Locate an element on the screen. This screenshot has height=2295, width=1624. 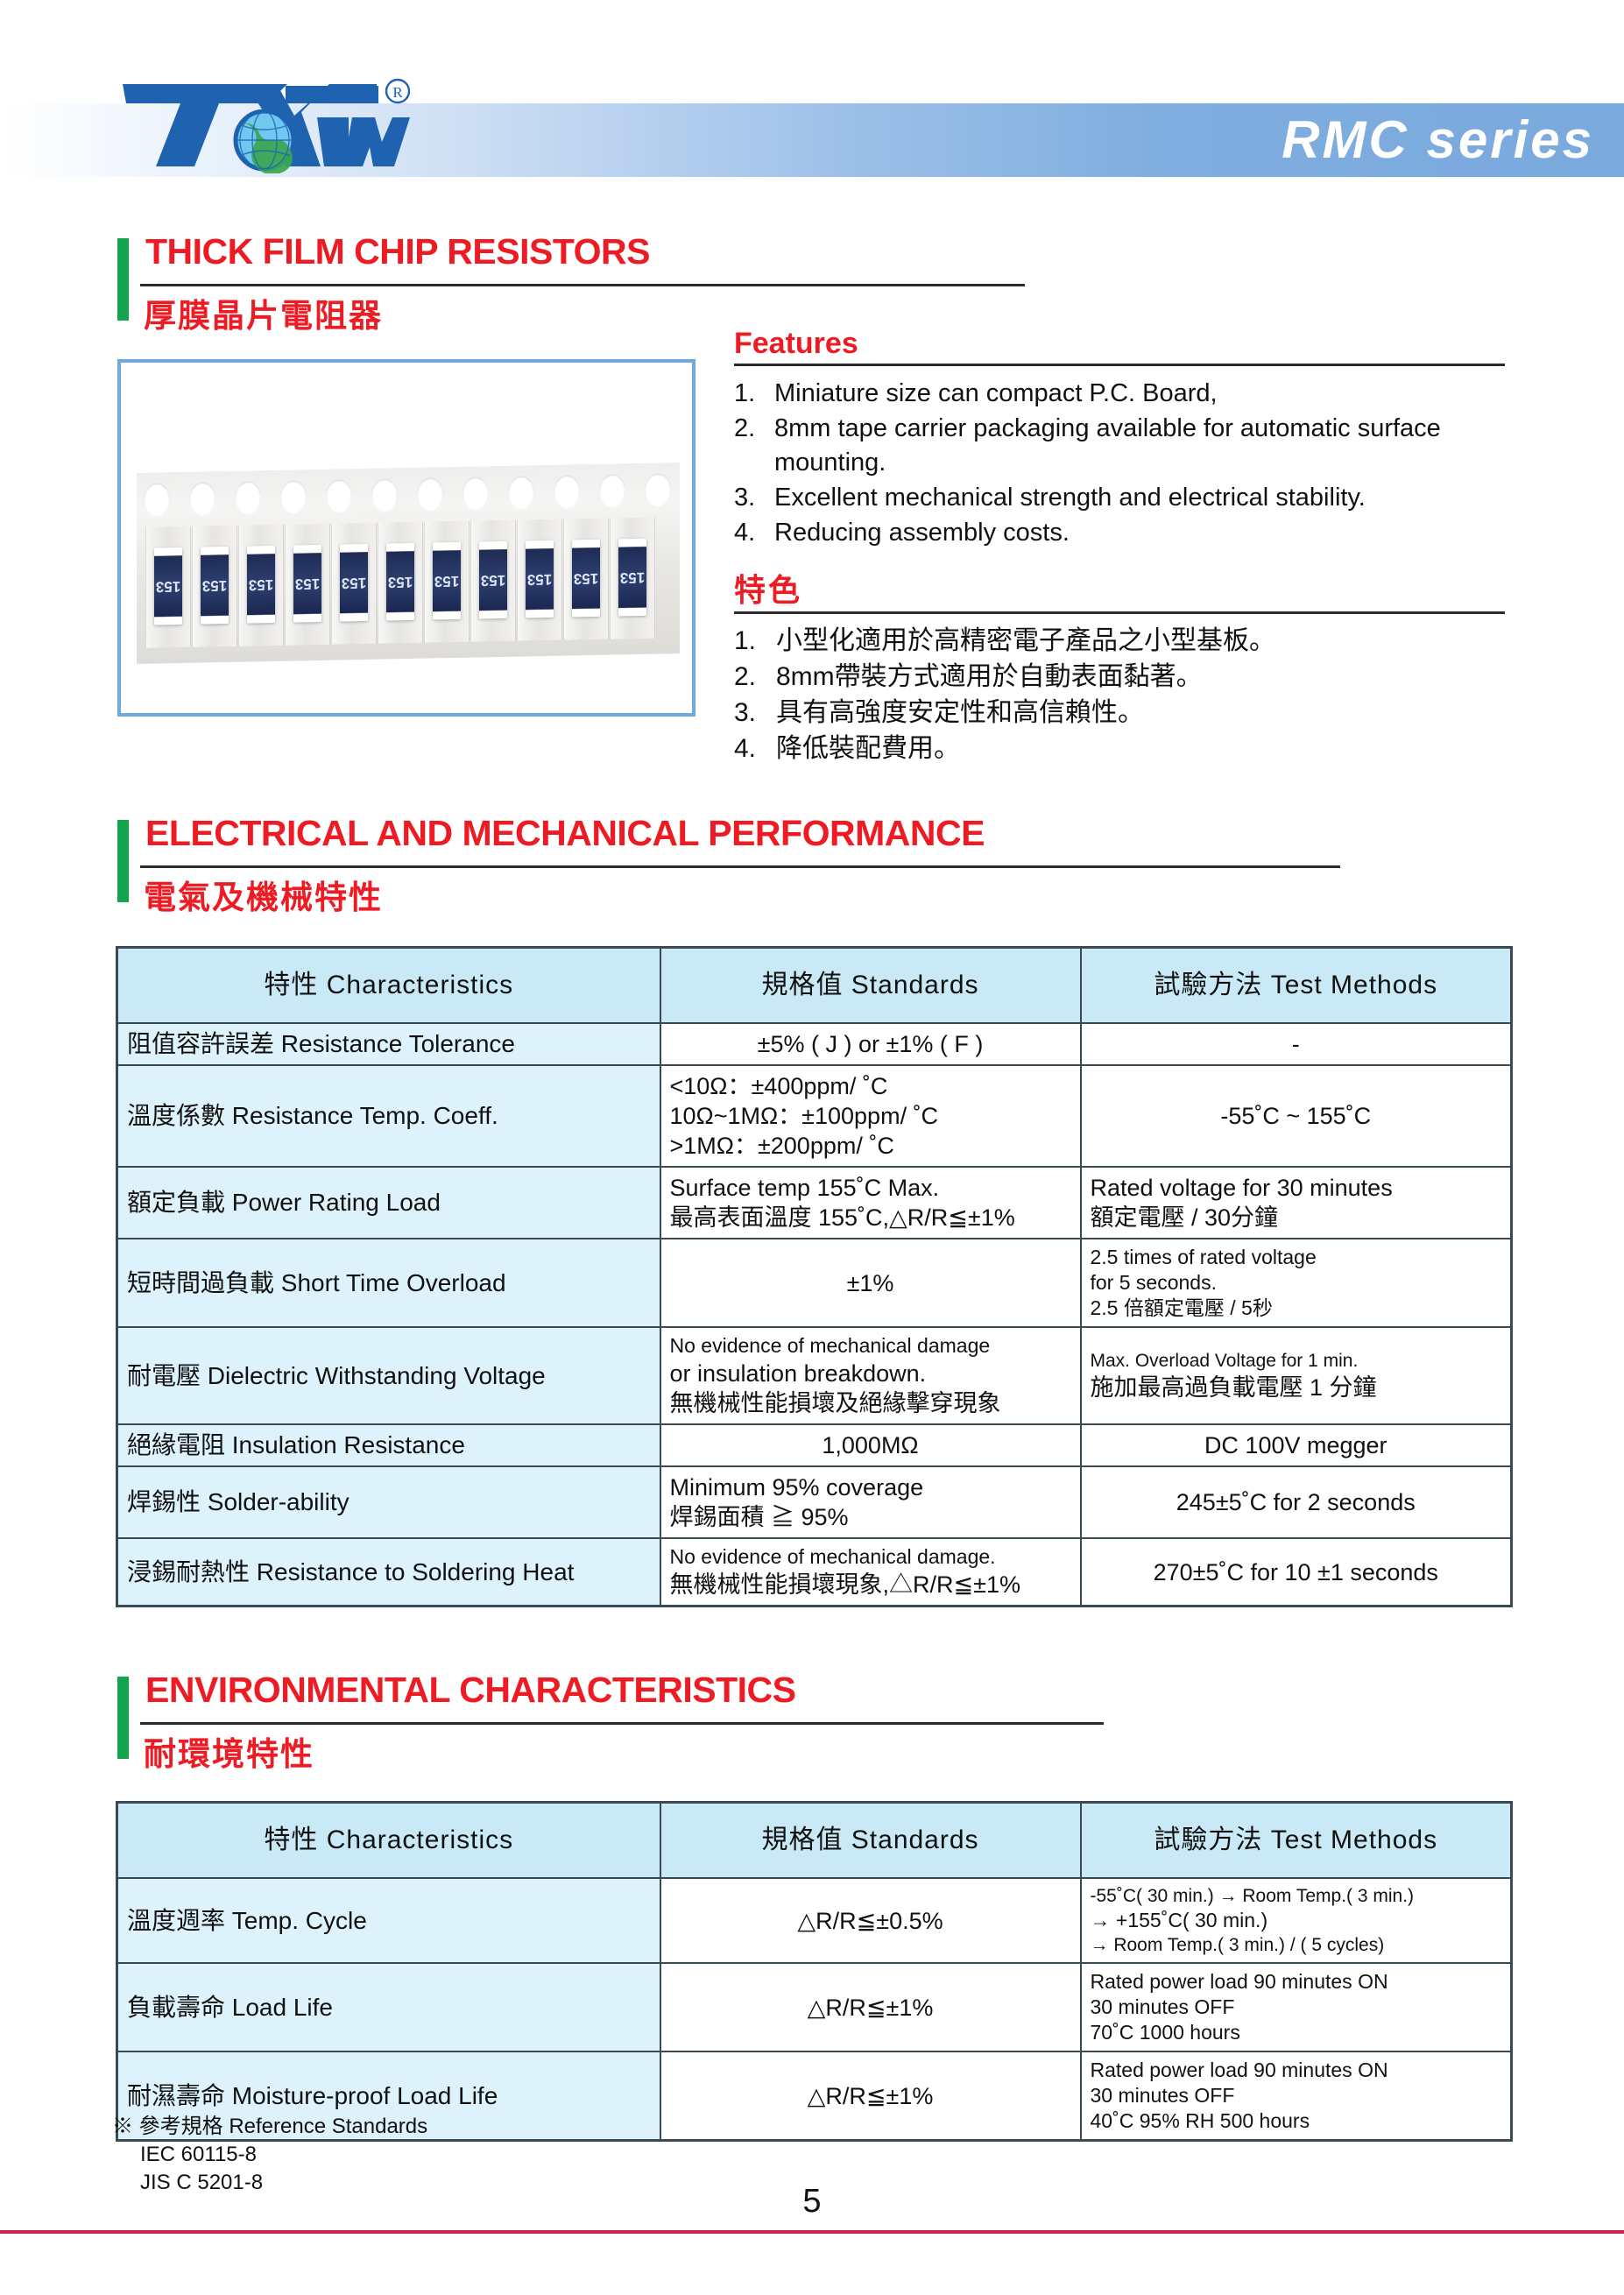
cell-line: <10Ω：±400ppm/ ˚C is located at coordinates (778, 1086).